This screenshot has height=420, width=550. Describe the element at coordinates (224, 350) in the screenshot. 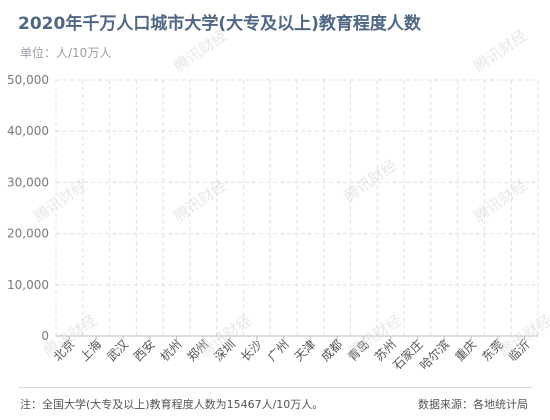

I see `x-tick-label: 深圳` at that location.